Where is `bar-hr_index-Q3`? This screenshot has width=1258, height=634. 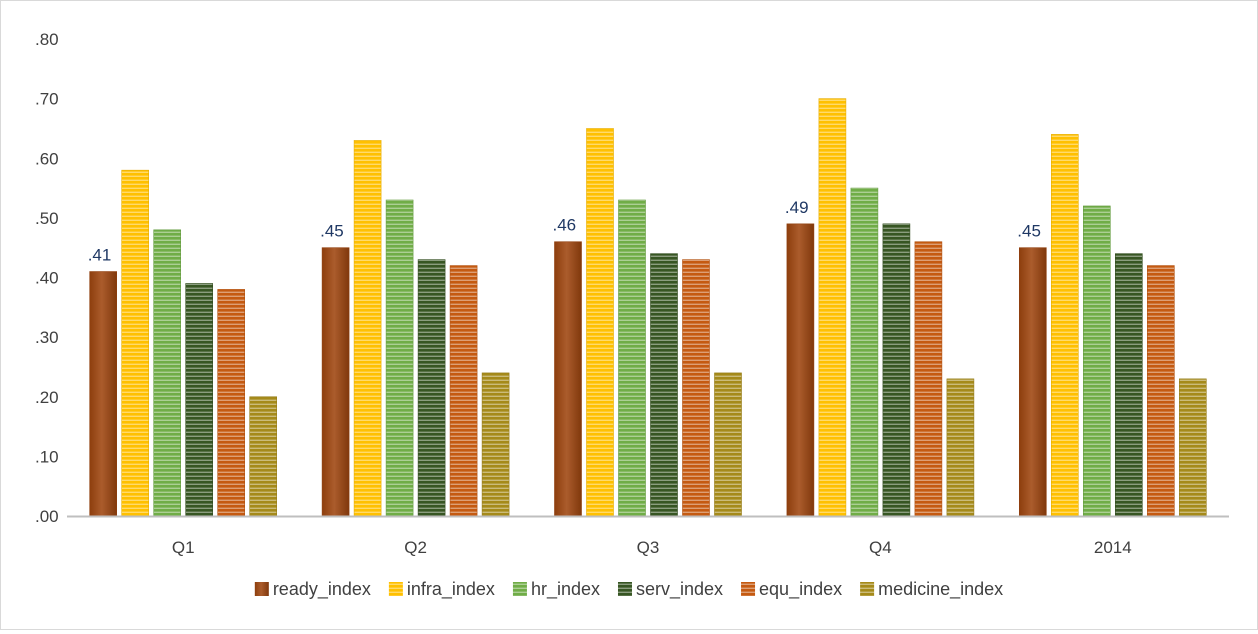 bar-hr_index-Q3 is located at coordinates (632, 358).